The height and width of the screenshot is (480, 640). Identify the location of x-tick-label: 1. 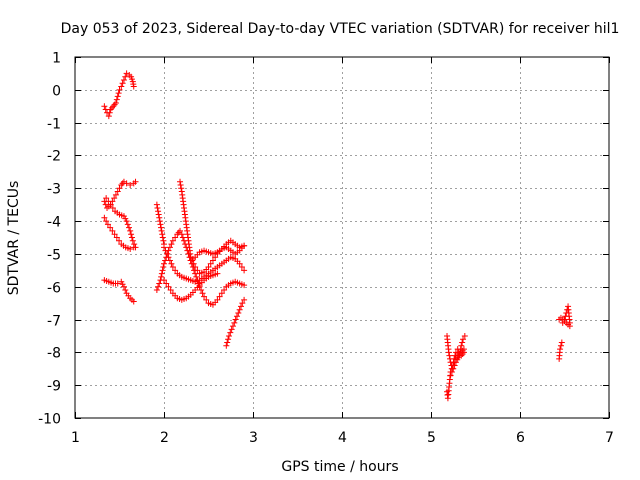
(75, 438).